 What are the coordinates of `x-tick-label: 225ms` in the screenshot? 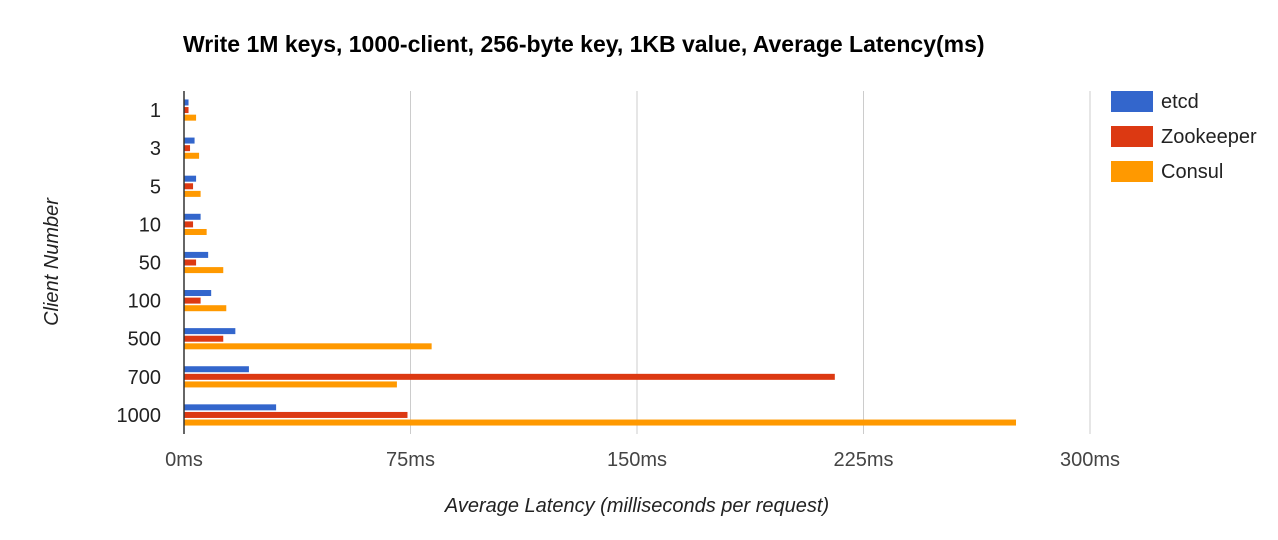 It's located at (863, 460).